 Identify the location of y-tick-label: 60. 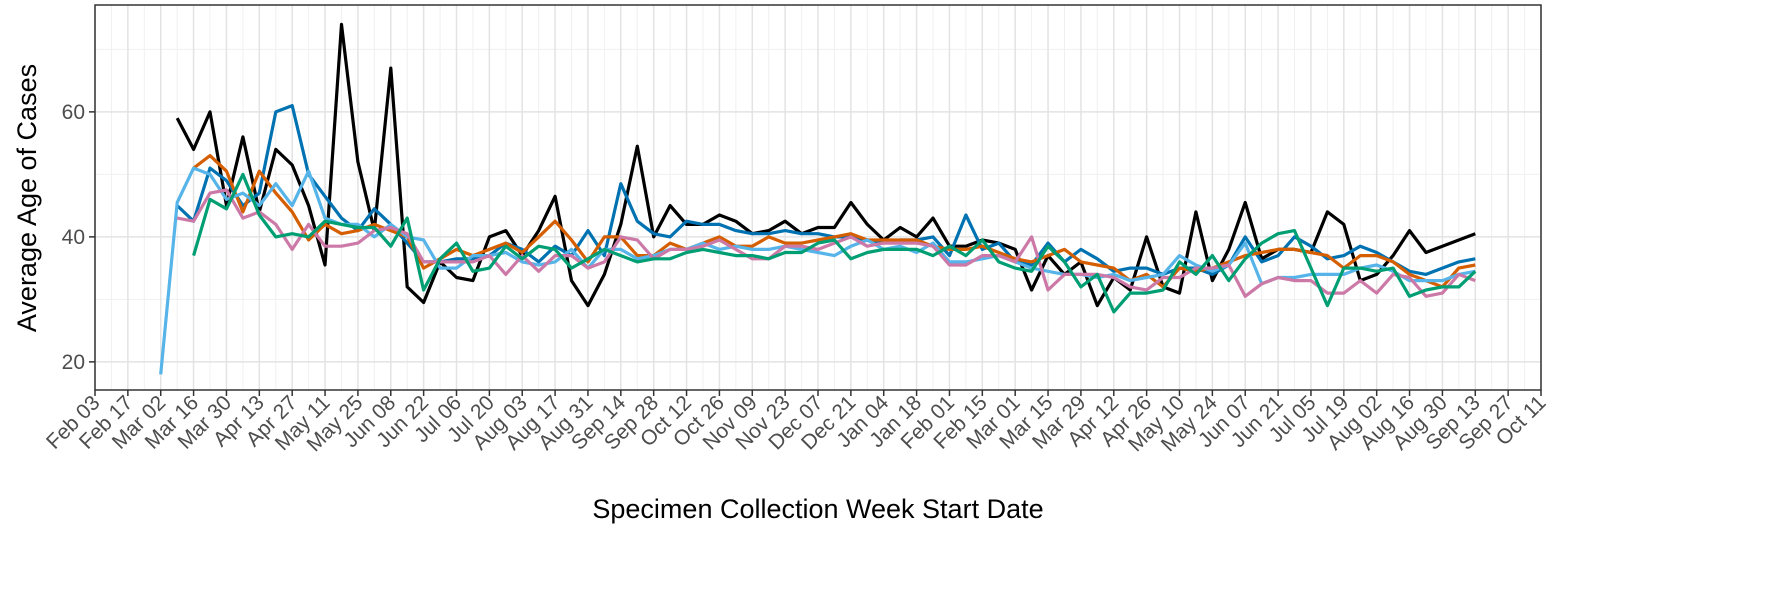
(73, 112).